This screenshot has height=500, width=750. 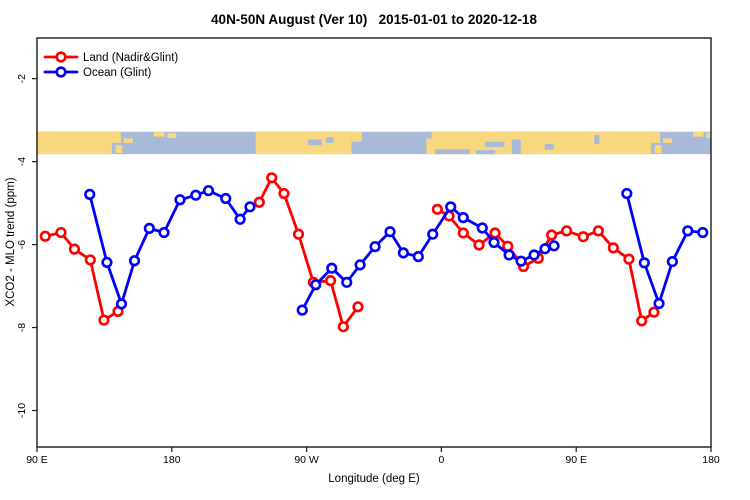 I want to click on y-tick-label: -4, so click(x=22, y=161).